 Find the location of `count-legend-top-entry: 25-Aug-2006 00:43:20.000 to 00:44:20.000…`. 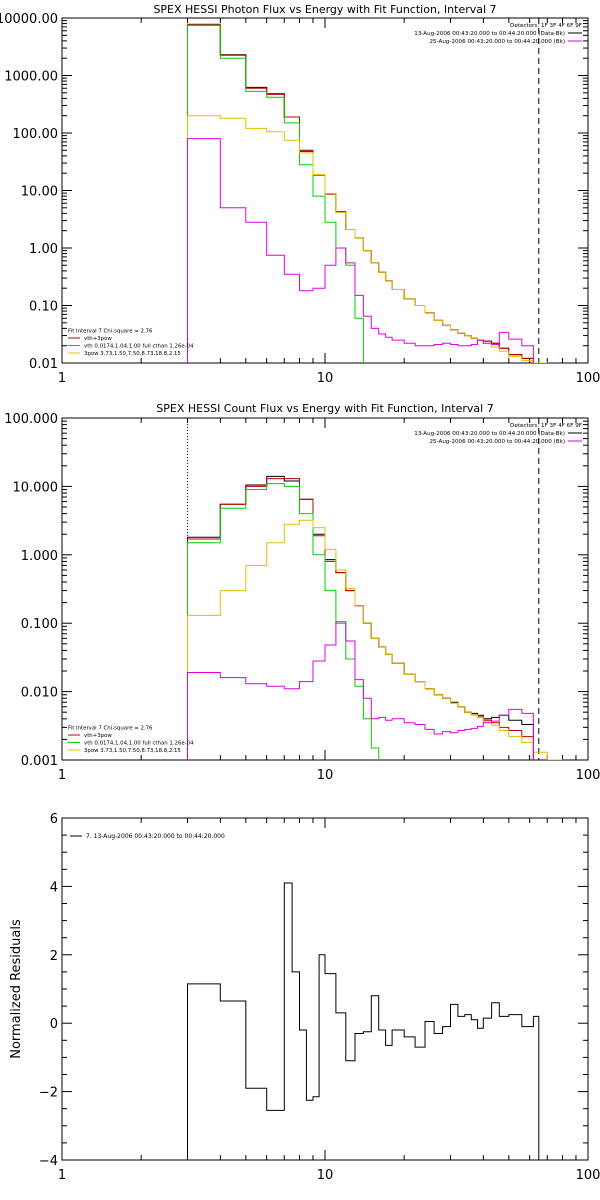

count-legend-top-entry: 25-Aug-2006 00:43:20.000 to 00:44:20.000… is located at coordinates (497, 442).